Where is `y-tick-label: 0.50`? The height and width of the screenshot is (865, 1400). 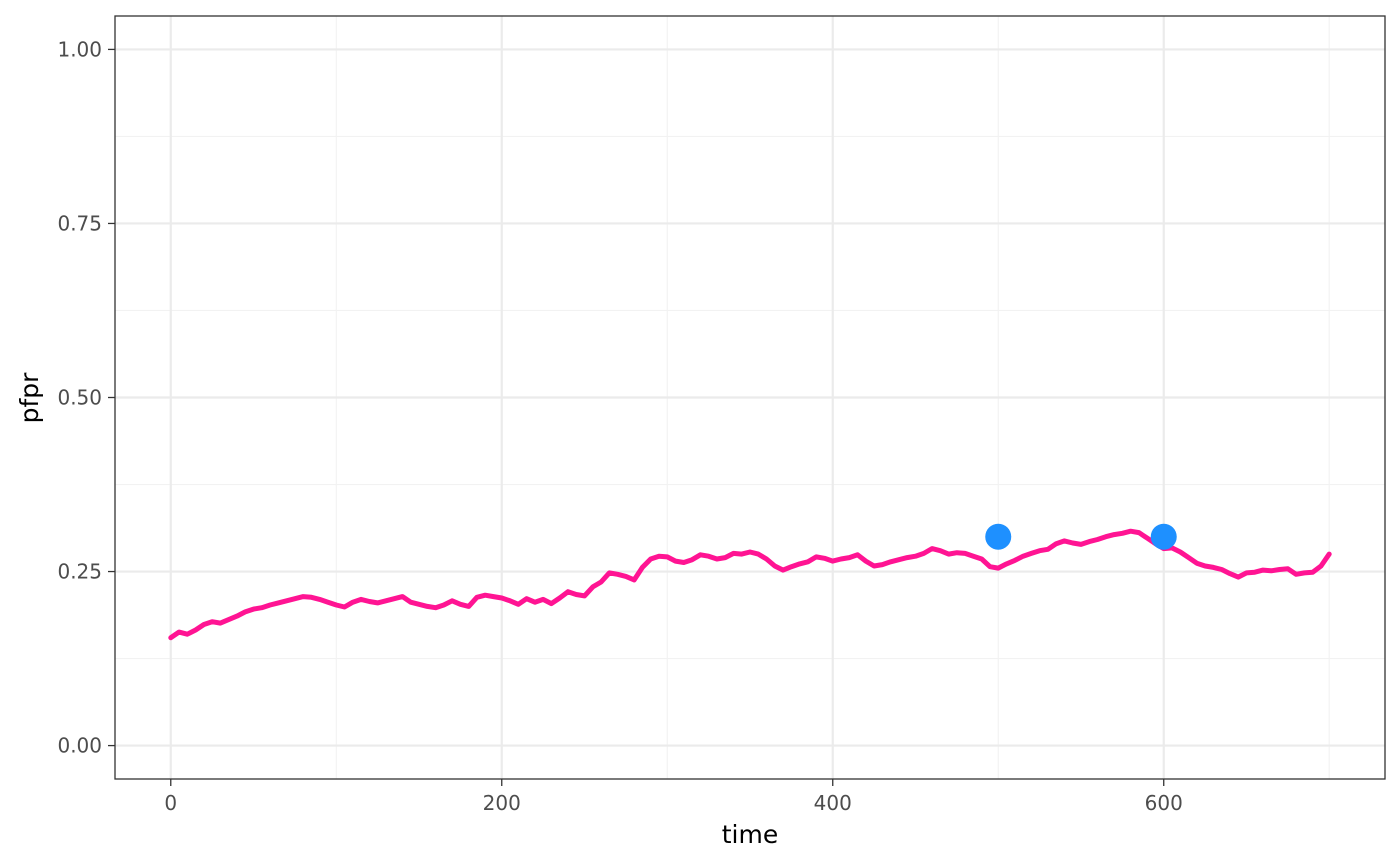
y-tick-label: 0.50 is located at coordinates (79, 398).